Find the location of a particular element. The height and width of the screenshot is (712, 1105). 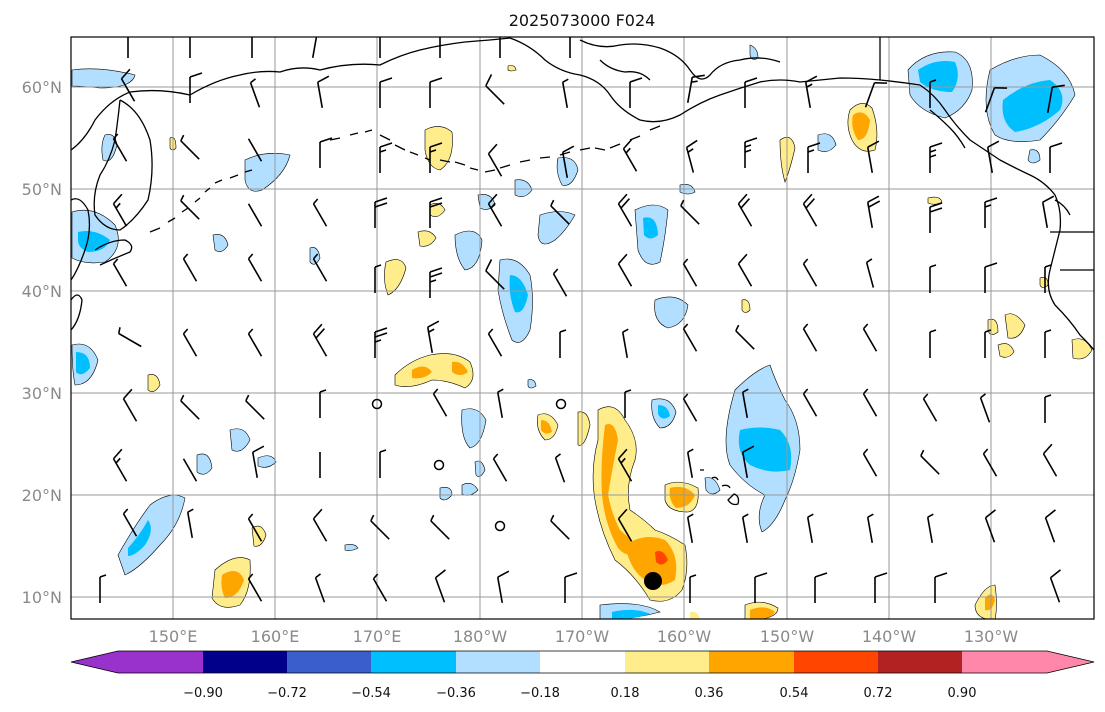

storm-center-marker is located at coordinates (653, 581).